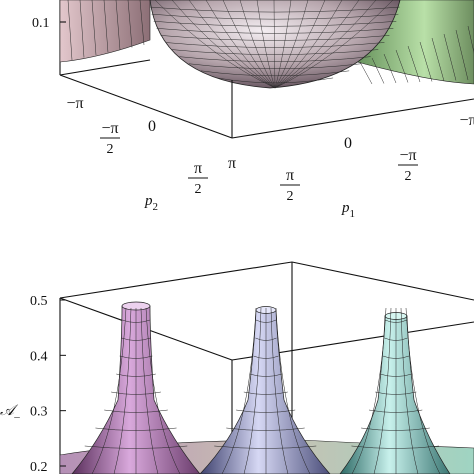  Describe the element at coordinates (41, 23) in the screenshot. I see `top-z-tick-label: 0.1` at that location.